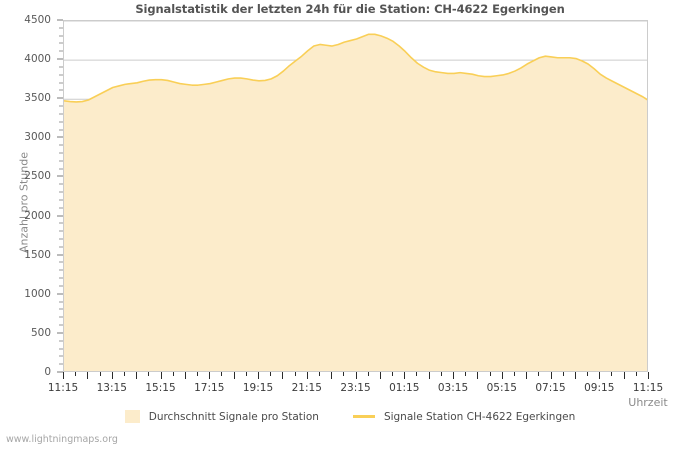 The width and height of the screenshot is (700, 450). What do you see at coordinates (132, 416) in the screenshot?
I see `area-swatch-icon` at bounding box center [132, 416].